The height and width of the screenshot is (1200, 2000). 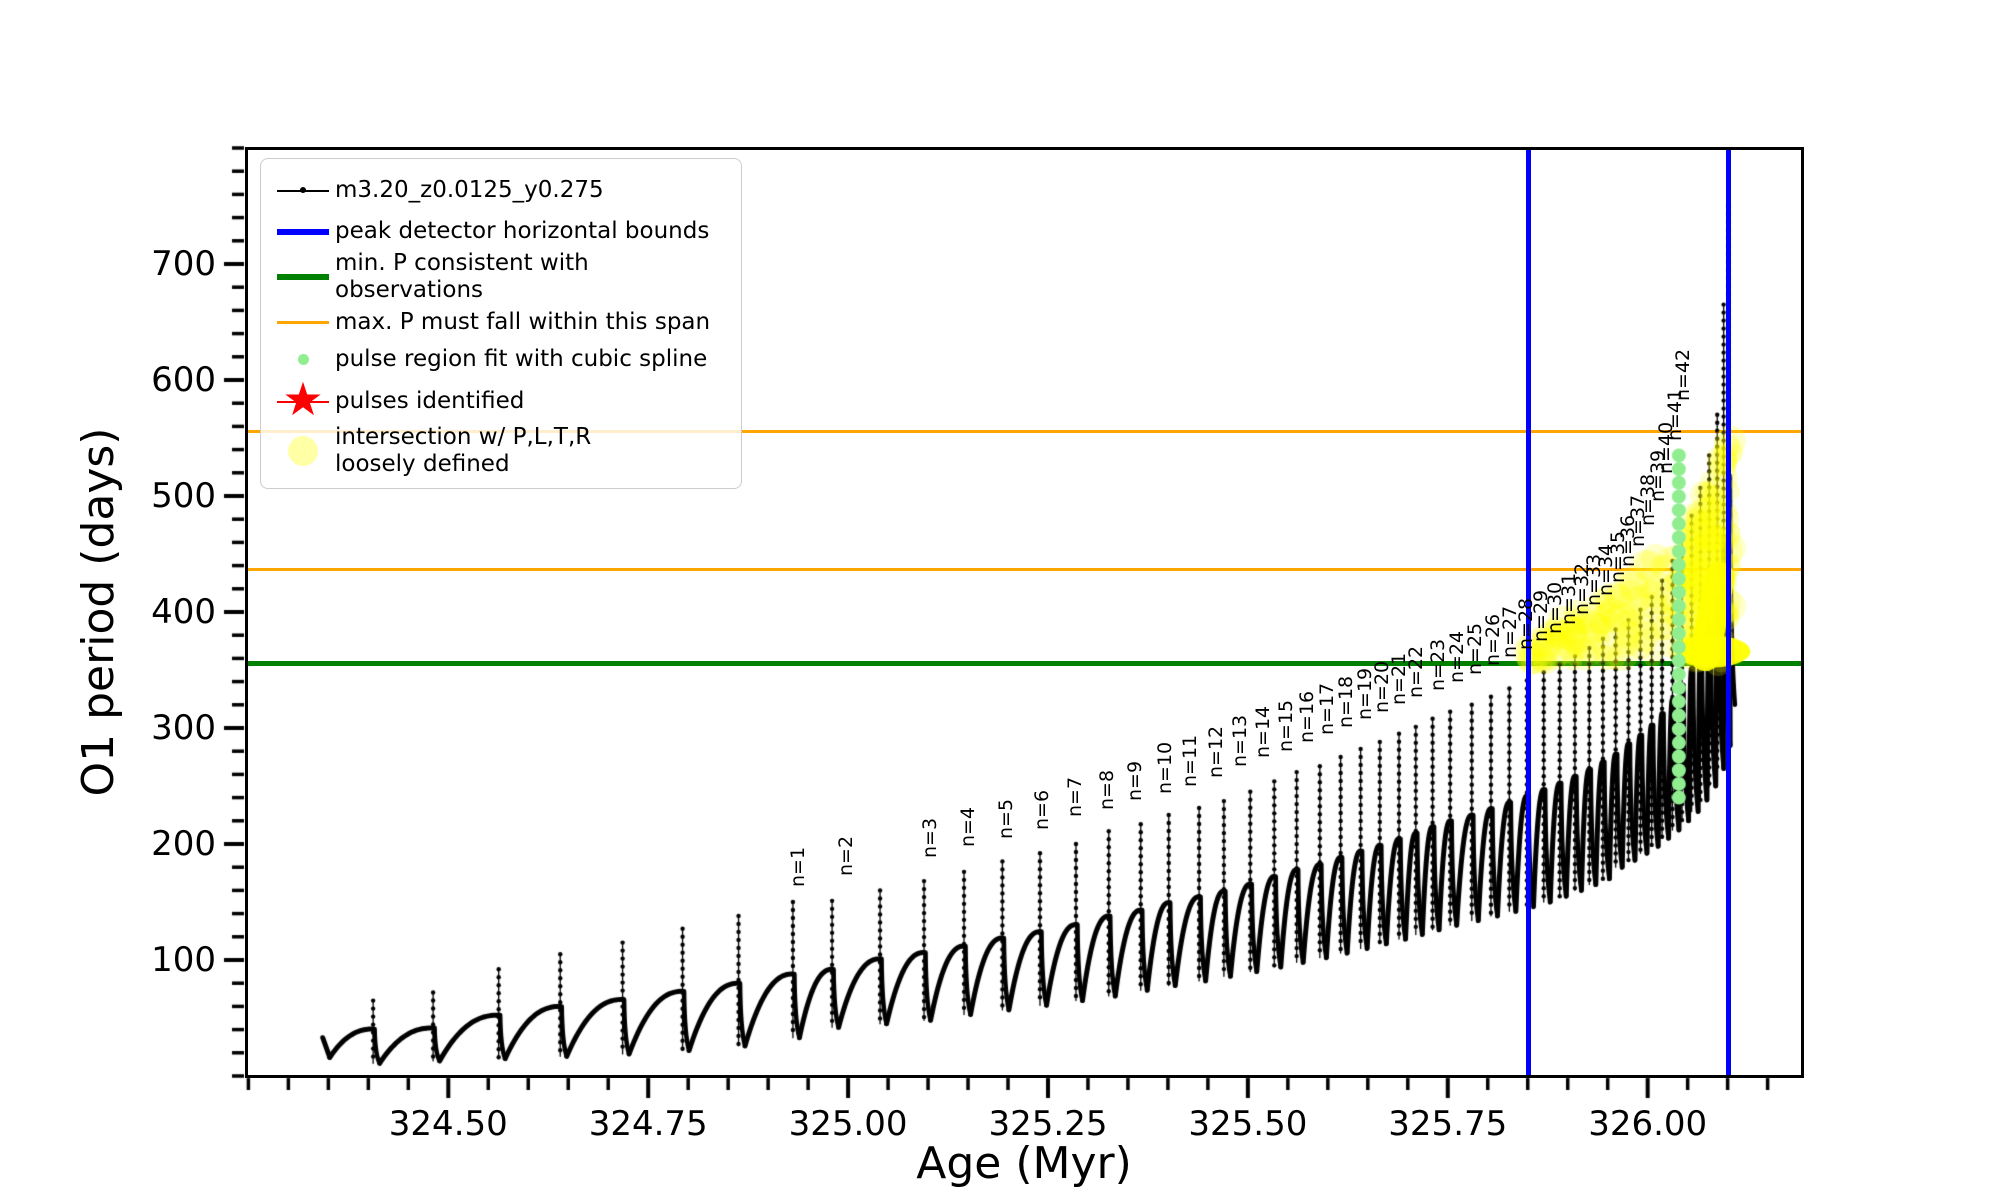 What do you see at coordinates (846, 856) in the screenshot?
I see `pulse-annotation-n2: n=2` at bounding box center [846, 856].